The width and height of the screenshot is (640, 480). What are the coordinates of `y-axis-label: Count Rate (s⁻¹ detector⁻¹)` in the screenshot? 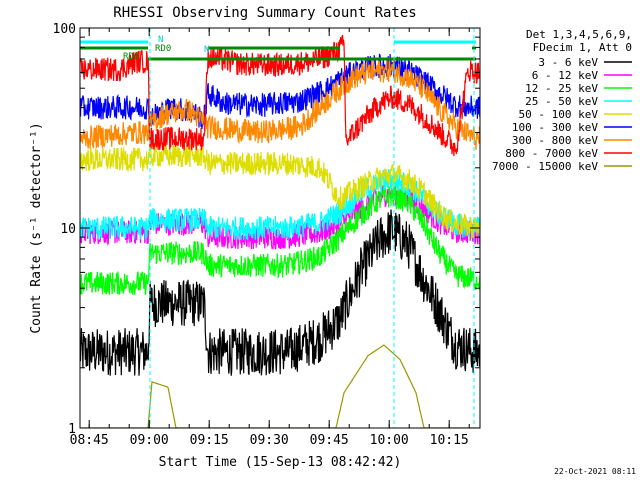 It's located at (36, 227).